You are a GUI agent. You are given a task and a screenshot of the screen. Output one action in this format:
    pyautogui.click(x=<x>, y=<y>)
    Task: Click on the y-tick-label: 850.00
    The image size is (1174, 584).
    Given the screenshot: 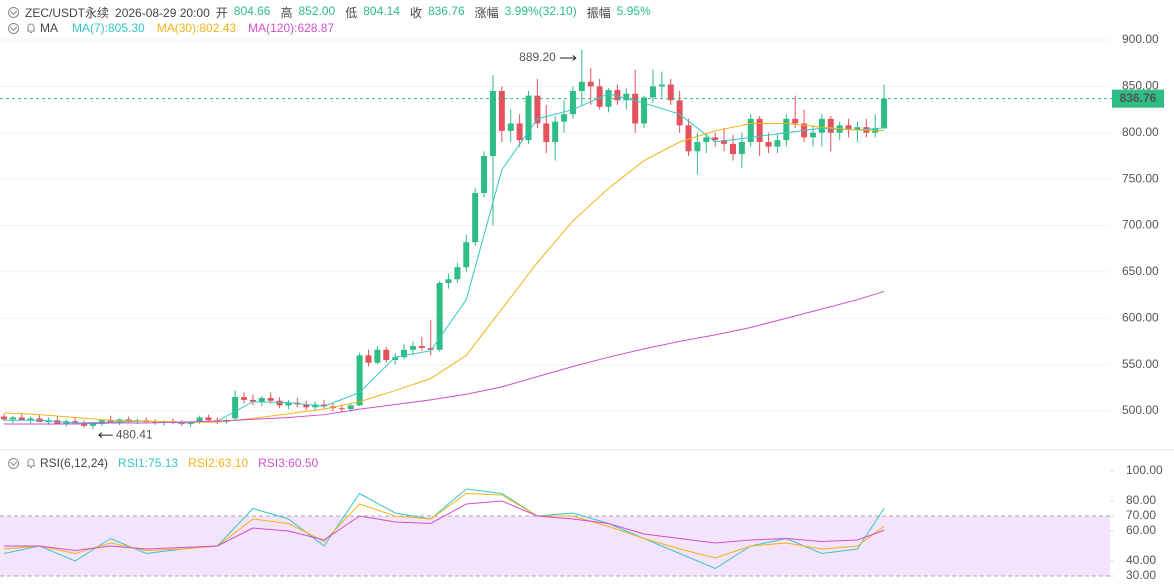 What is the action you would take?
    pyautogui.click(x=1140, y=86)
    